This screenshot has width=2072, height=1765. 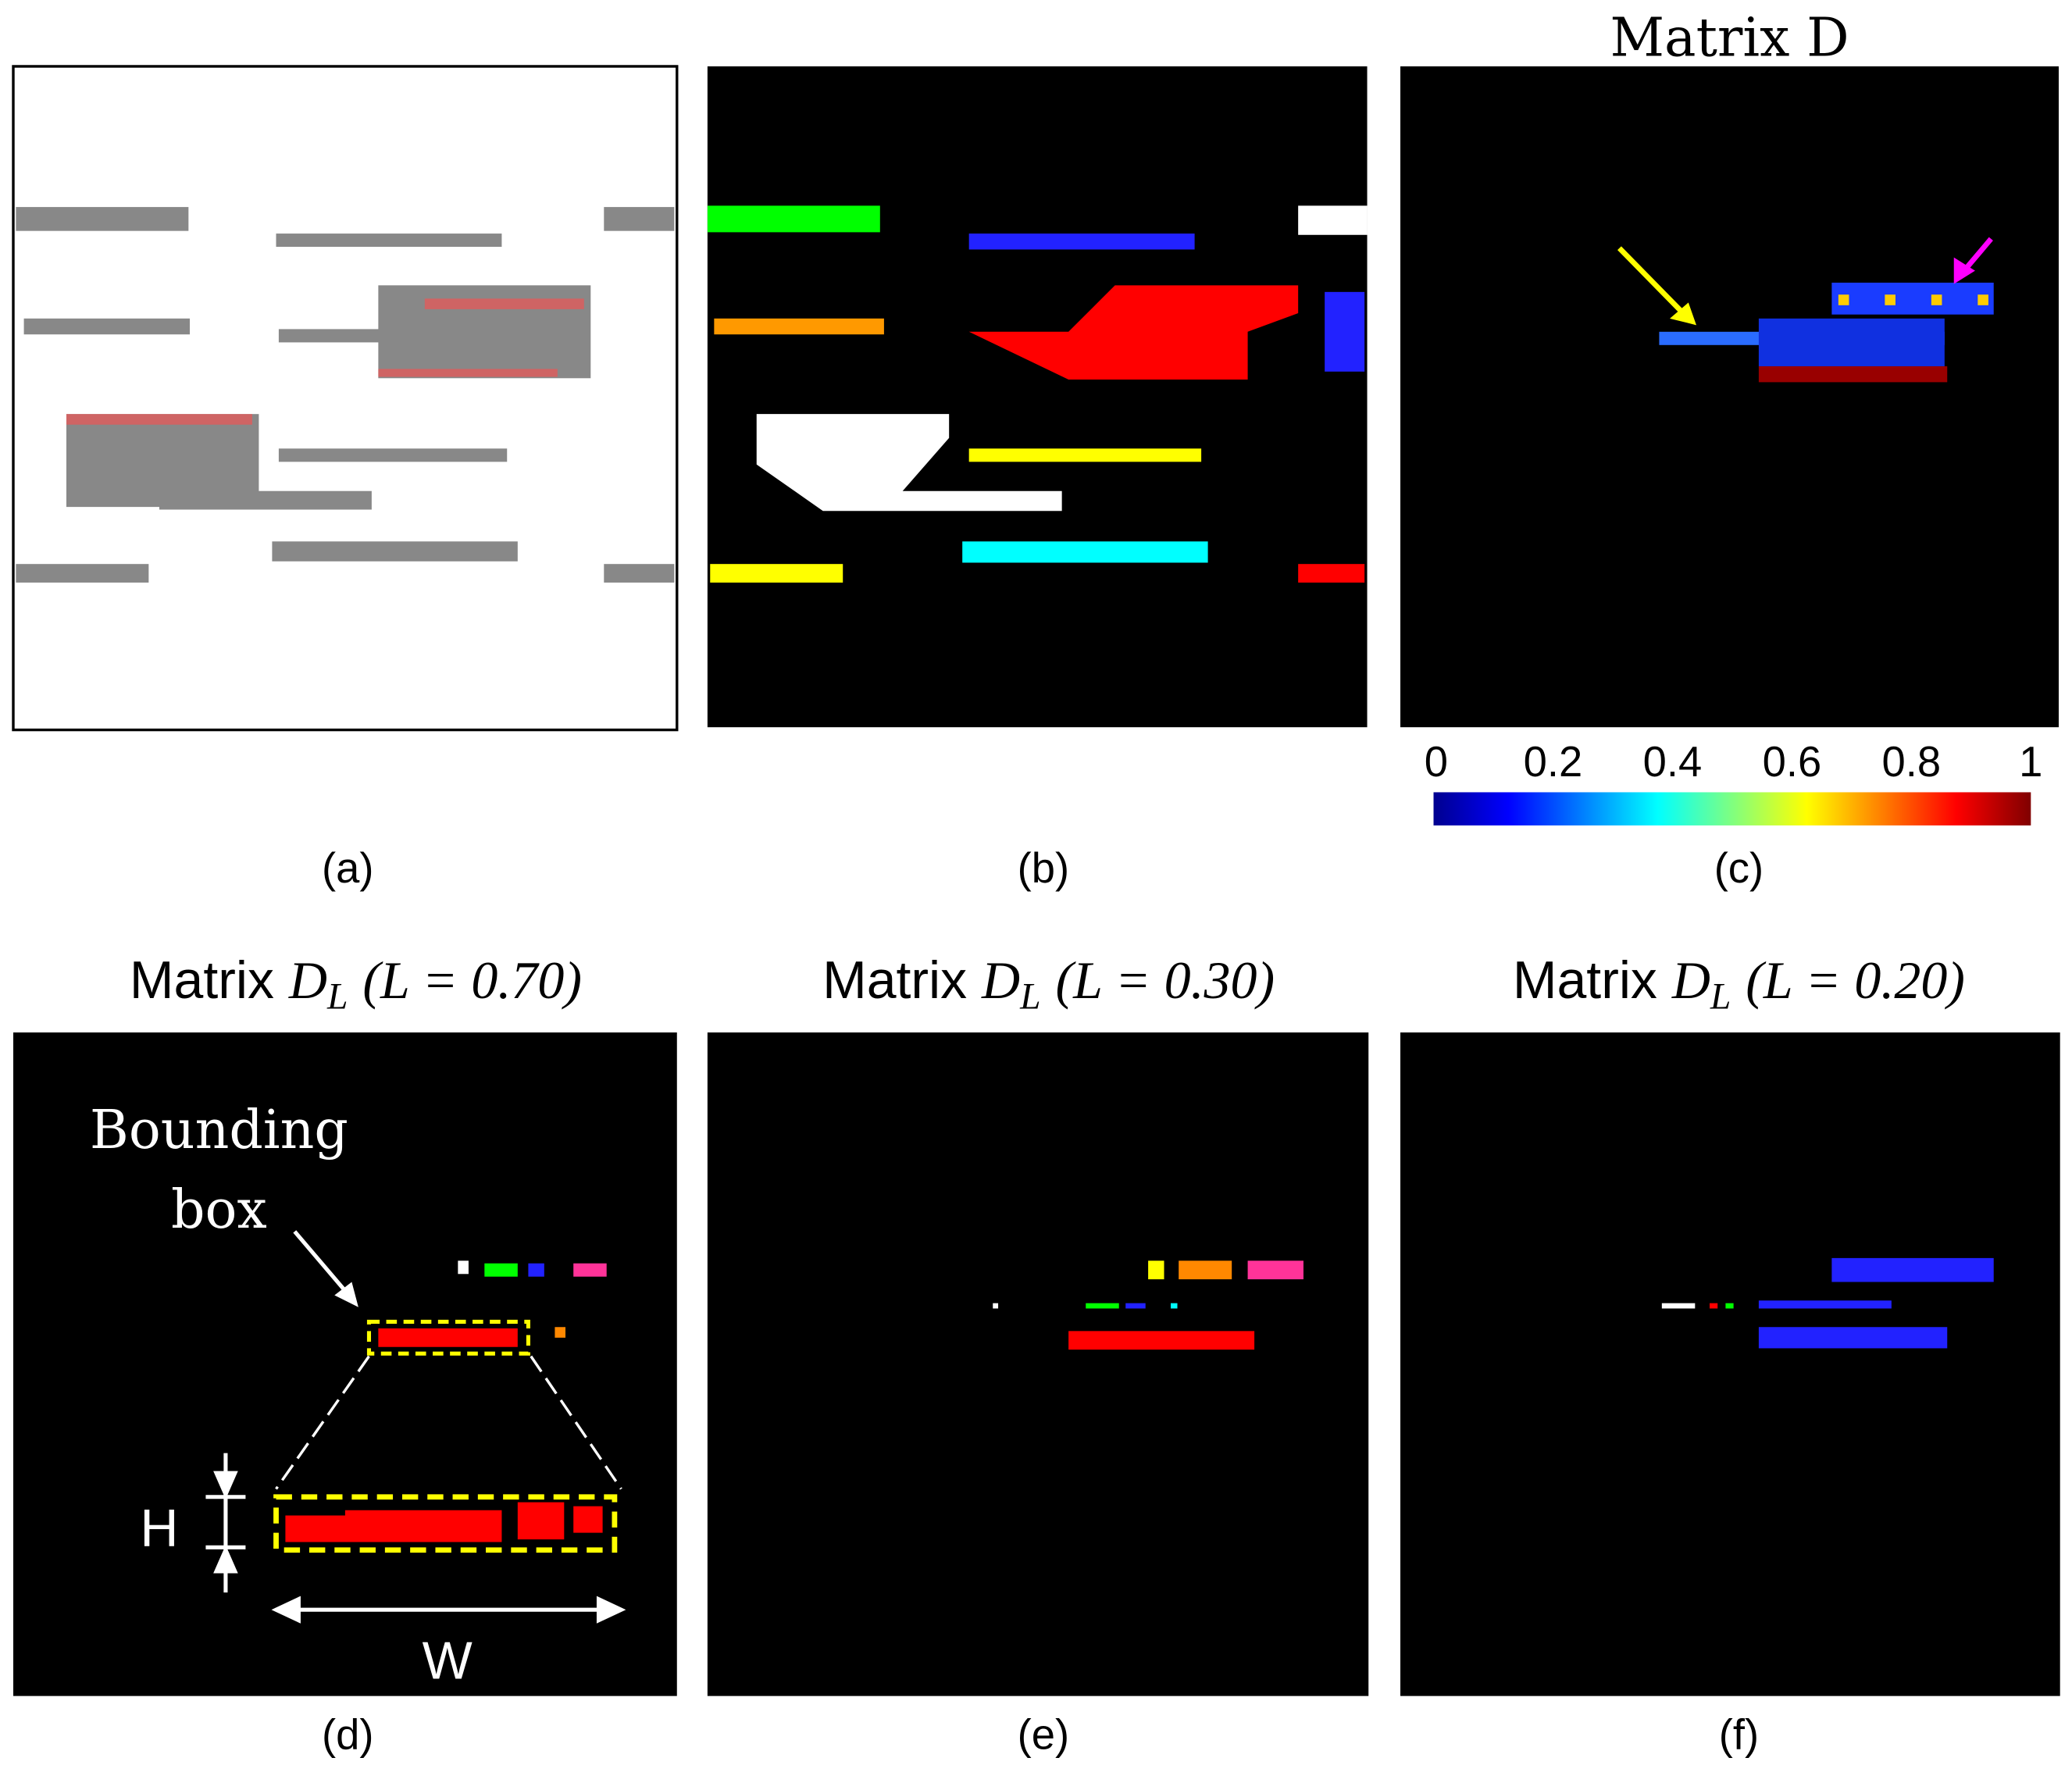 What do you see at coordinates (1038, 1354) in the screenshot?
I see `panel-e: Matrix DL (L = 0.30) (e)` at bounding box center [1038, 1354].